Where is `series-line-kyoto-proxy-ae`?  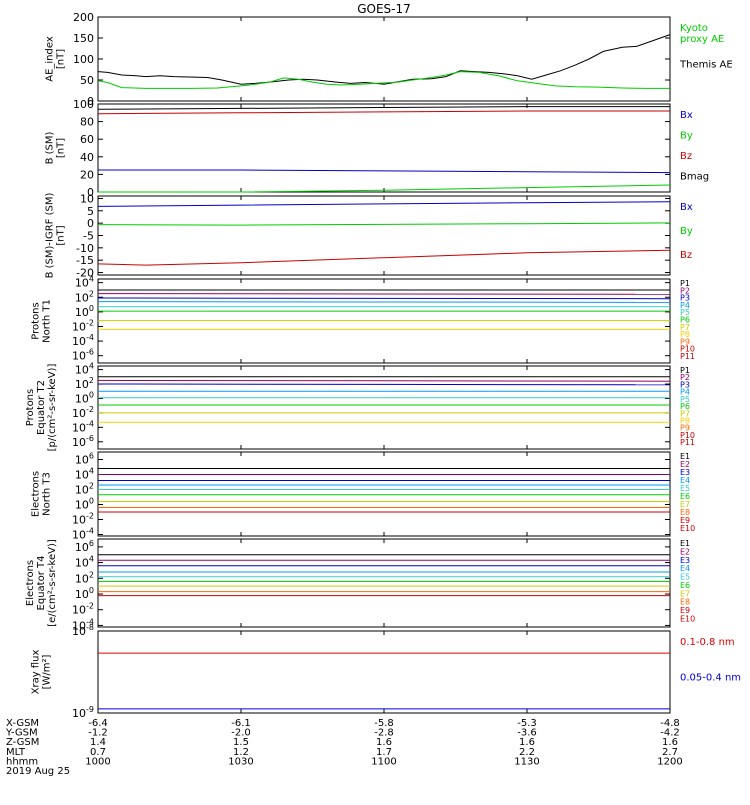 series-line-kyoto-proxy-ae is located at coordinates (383, 80).